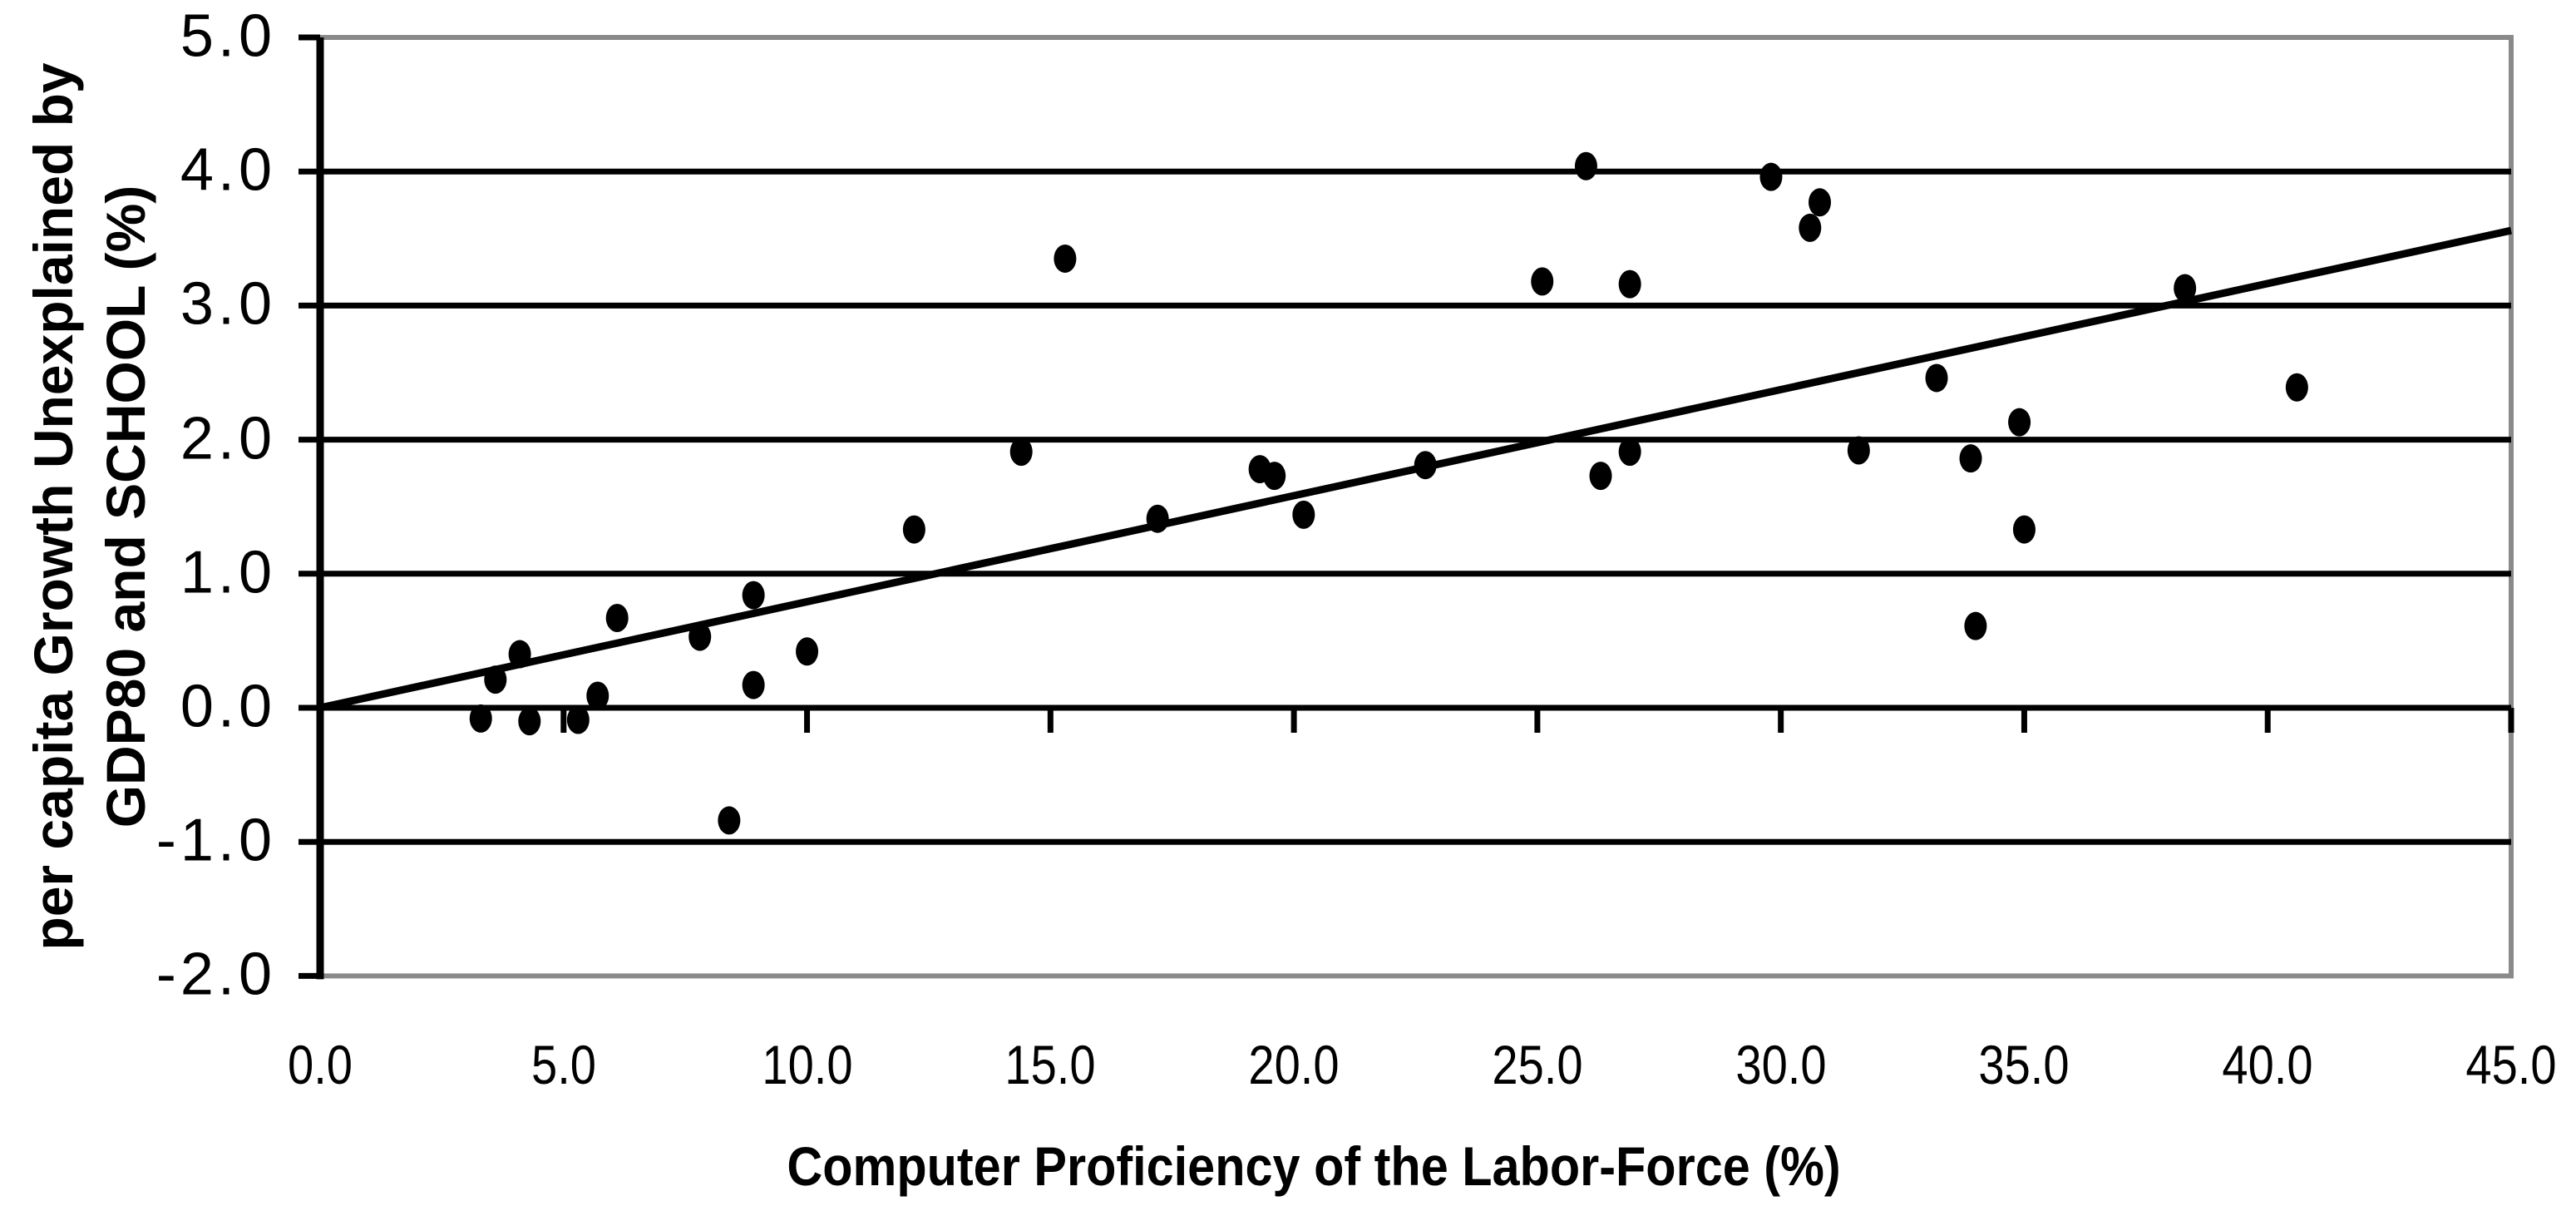  I want to click on y-axis-title-line2: GDP80 and SCHOOL (%), so click(125, 506).